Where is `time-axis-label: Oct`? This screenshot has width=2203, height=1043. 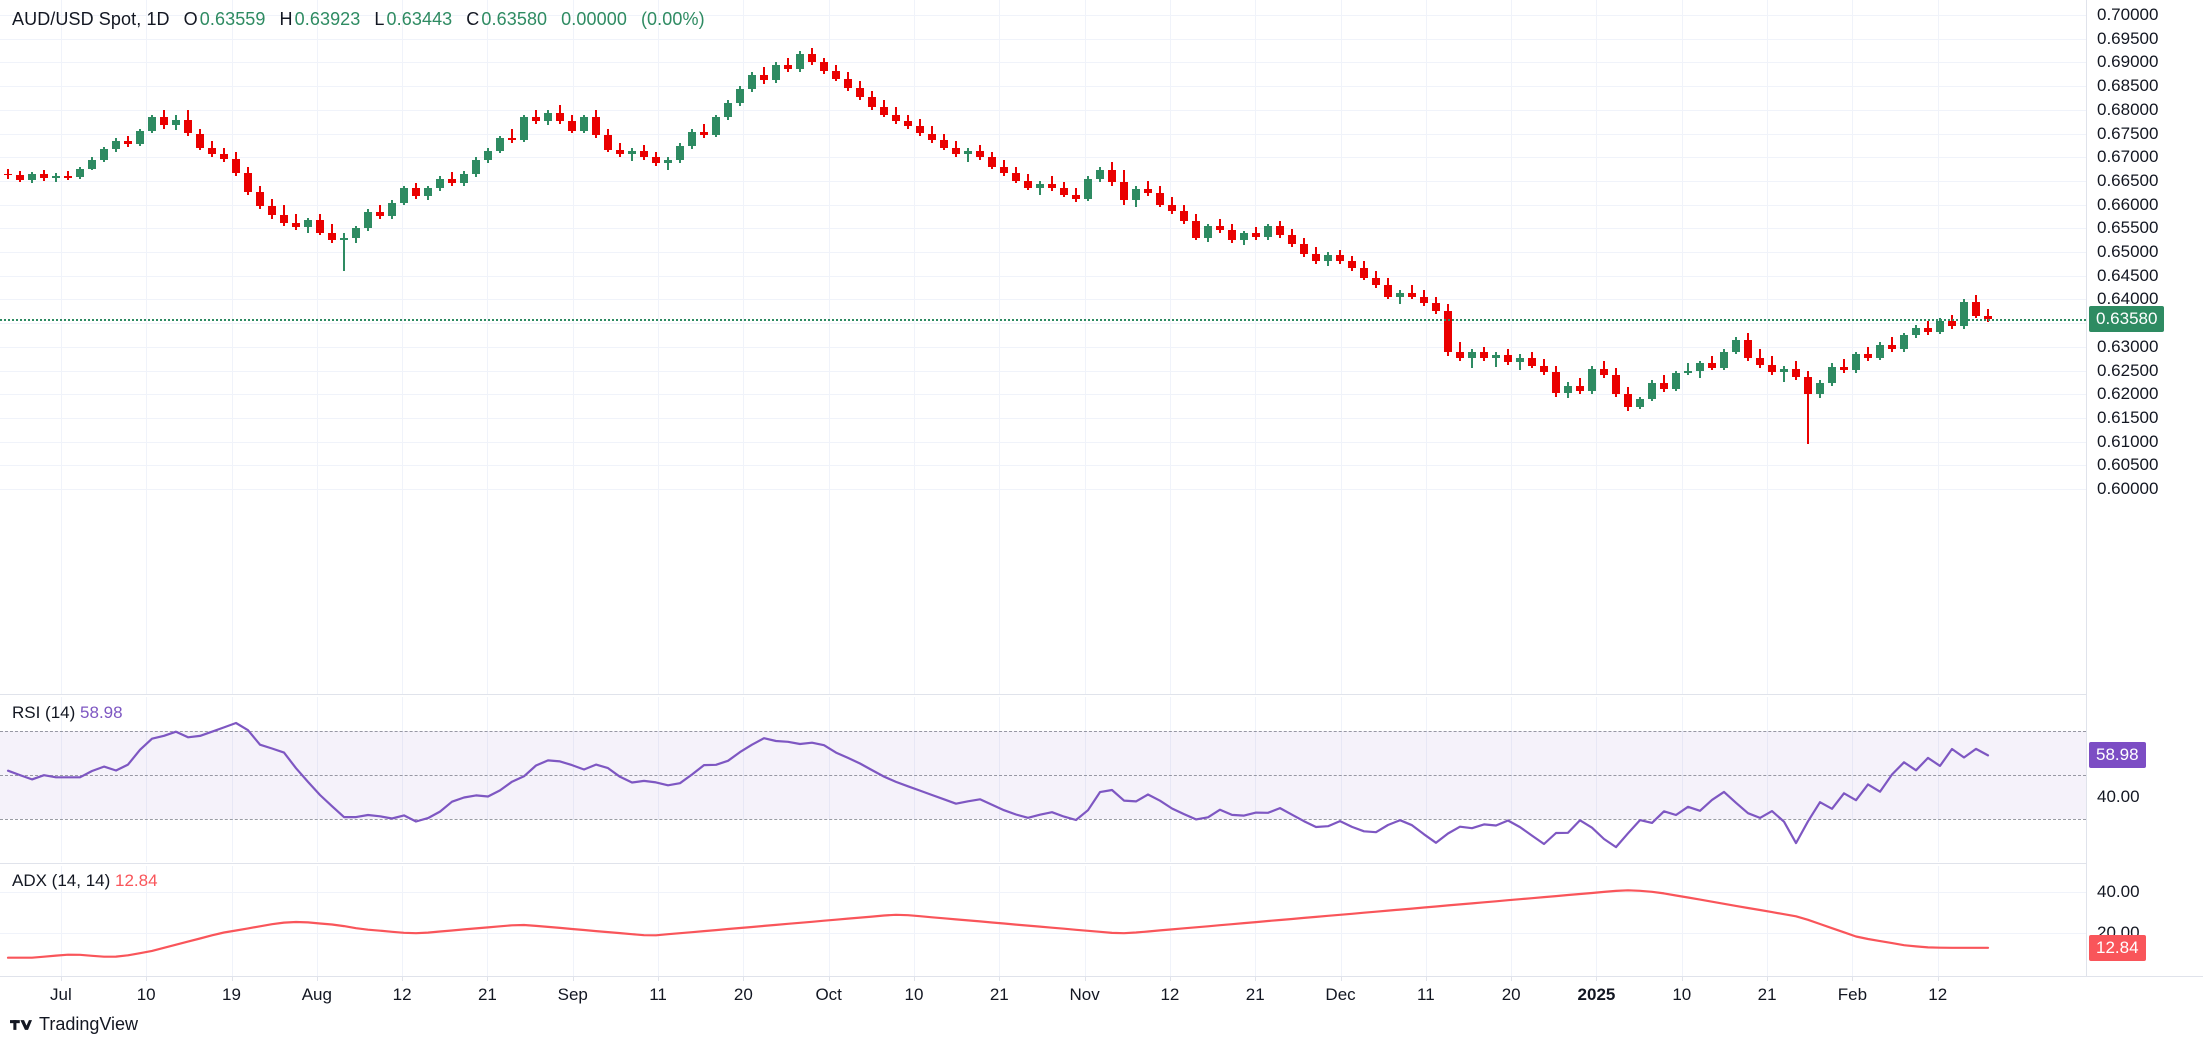 time-axis-label: Oct is located at coordinates (828, 994).